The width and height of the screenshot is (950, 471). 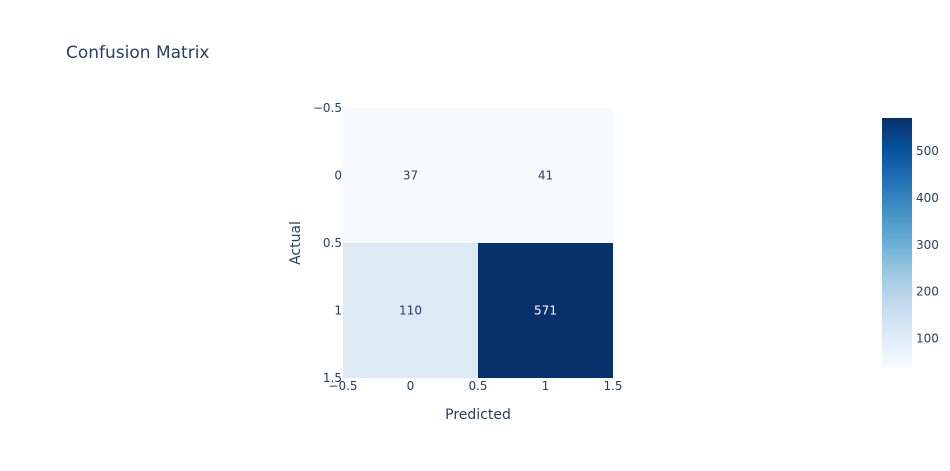 I want to click on cell-value-label: 37, so click(x=410, y=176).